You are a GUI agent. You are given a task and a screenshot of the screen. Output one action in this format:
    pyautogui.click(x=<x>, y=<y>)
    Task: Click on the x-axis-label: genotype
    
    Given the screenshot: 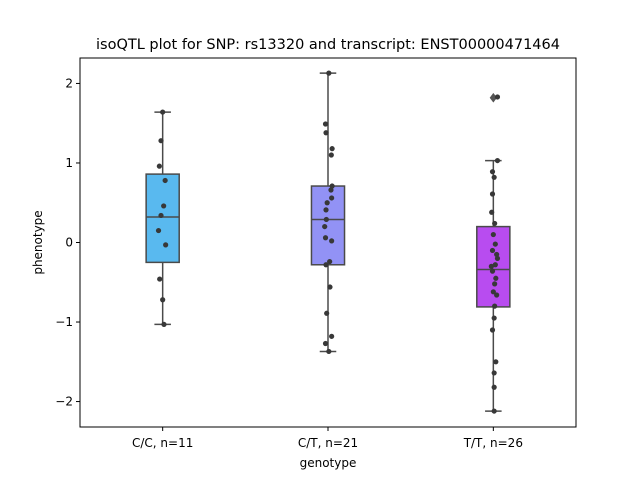 What is the action you would take?
    pyautogui.click(x=328, y=463)
    